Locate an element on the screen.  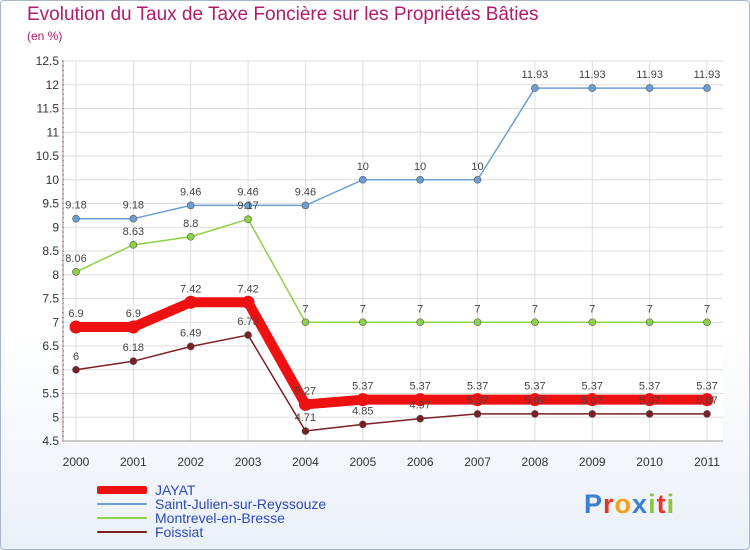
y-tick-label: 6.5 is located at coordinates (50, 346).